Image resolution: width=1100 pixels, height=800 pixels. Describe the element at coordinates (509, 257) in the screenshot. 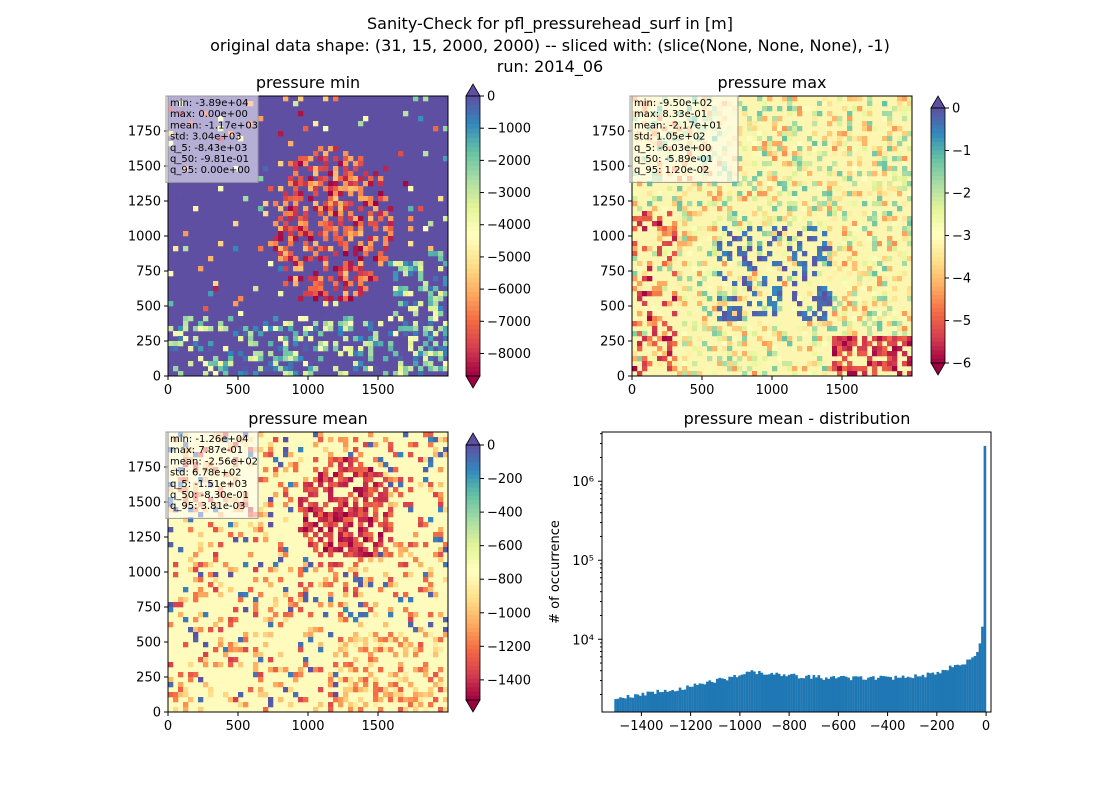

I see `colorbar-tick-label: −5000` at that location.